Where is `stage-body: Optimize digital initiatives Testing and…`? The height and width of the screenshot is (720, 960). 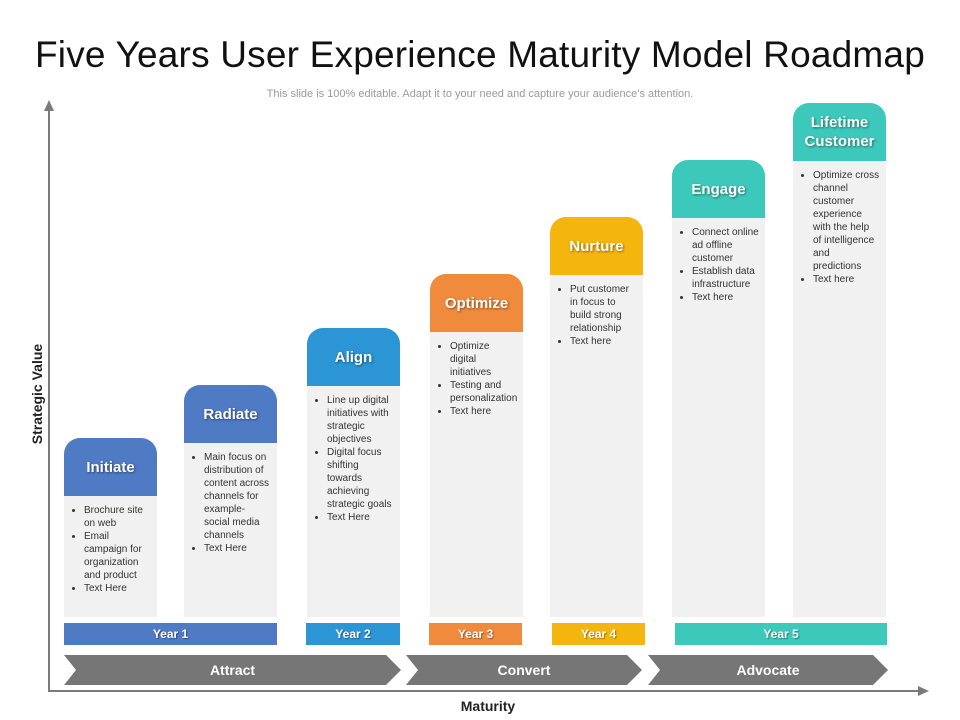
stage-body: Optimize digital initiatives Testing and… is located at coordinates (476, 474).